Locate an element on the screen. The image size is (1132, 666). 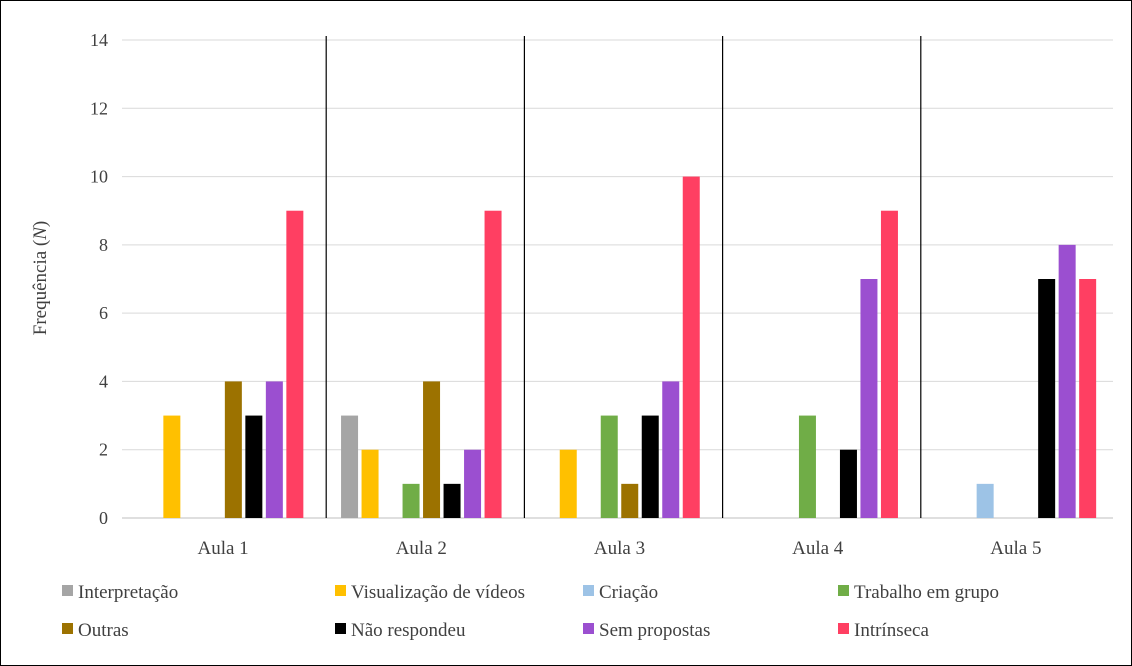
x-tick-label: Aula 4 is located at coordinates (818, 548).